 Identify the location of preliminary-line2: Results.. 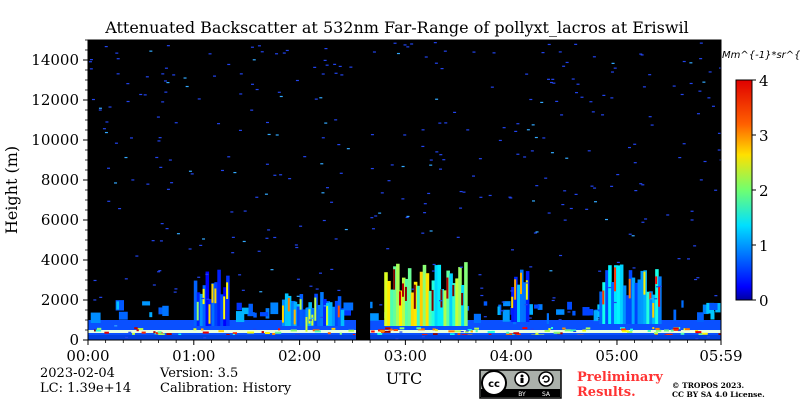
(606, 392).